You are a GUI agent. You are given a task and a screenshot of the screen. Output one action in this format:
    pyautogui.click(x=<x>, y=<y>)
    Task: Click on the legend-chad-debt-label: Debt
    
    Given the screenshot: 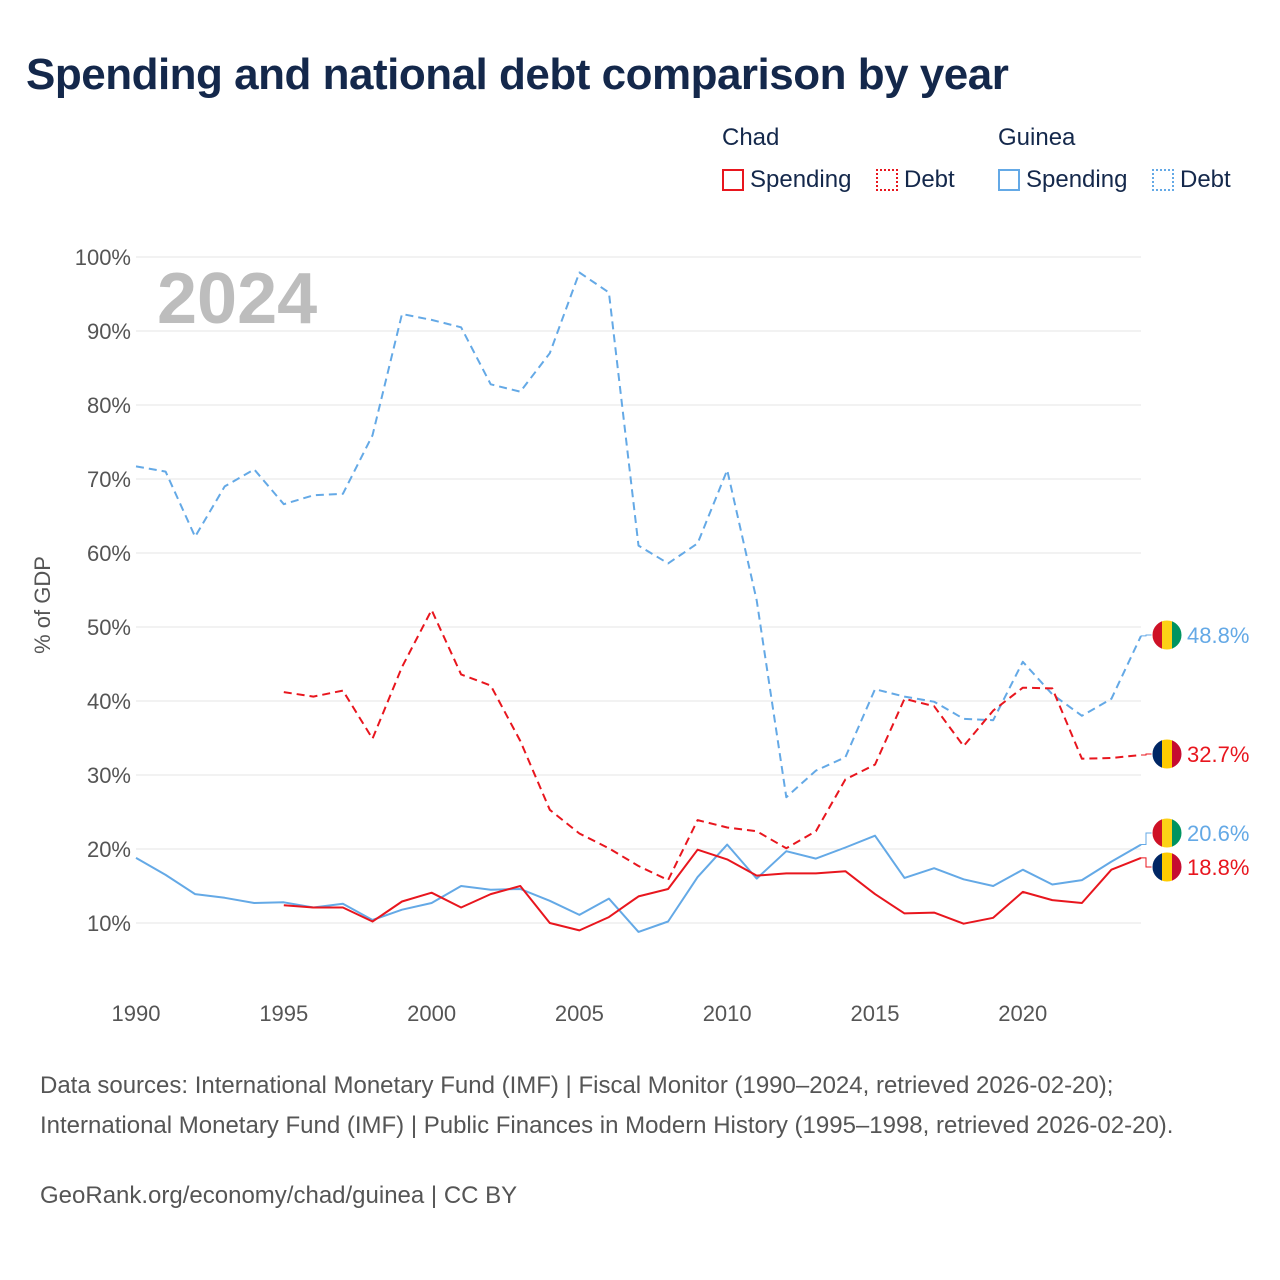 What is the action you would take?
    pyautogui.click(x=929, y=179)
    